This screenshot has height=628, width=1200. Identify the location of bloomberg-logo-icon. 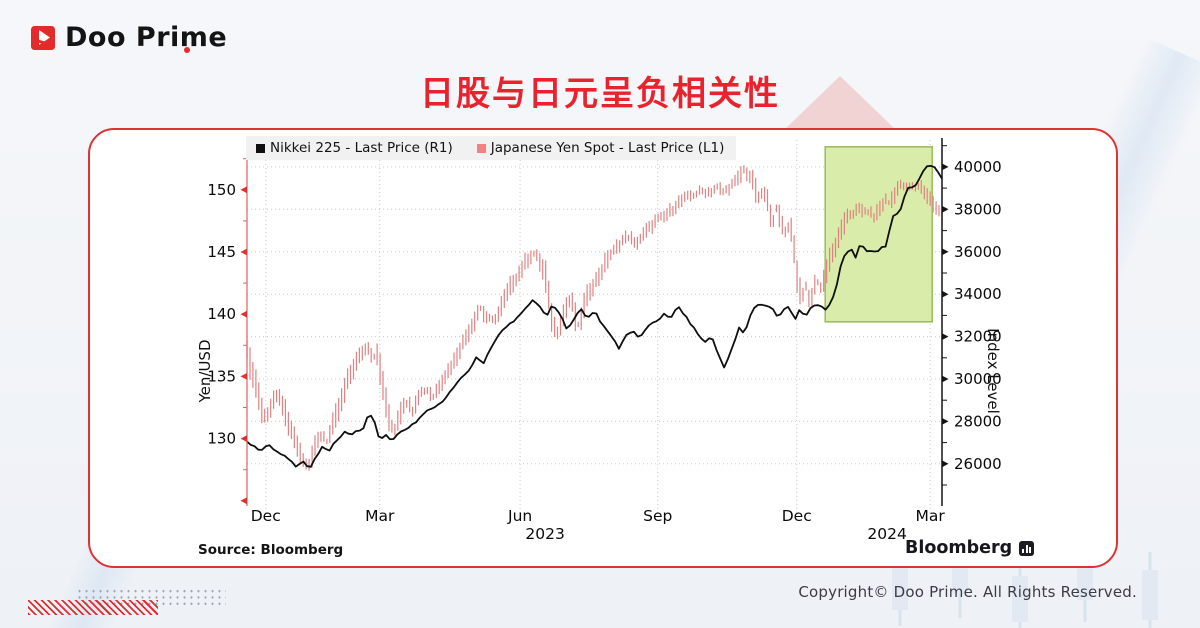
(1027, 548).